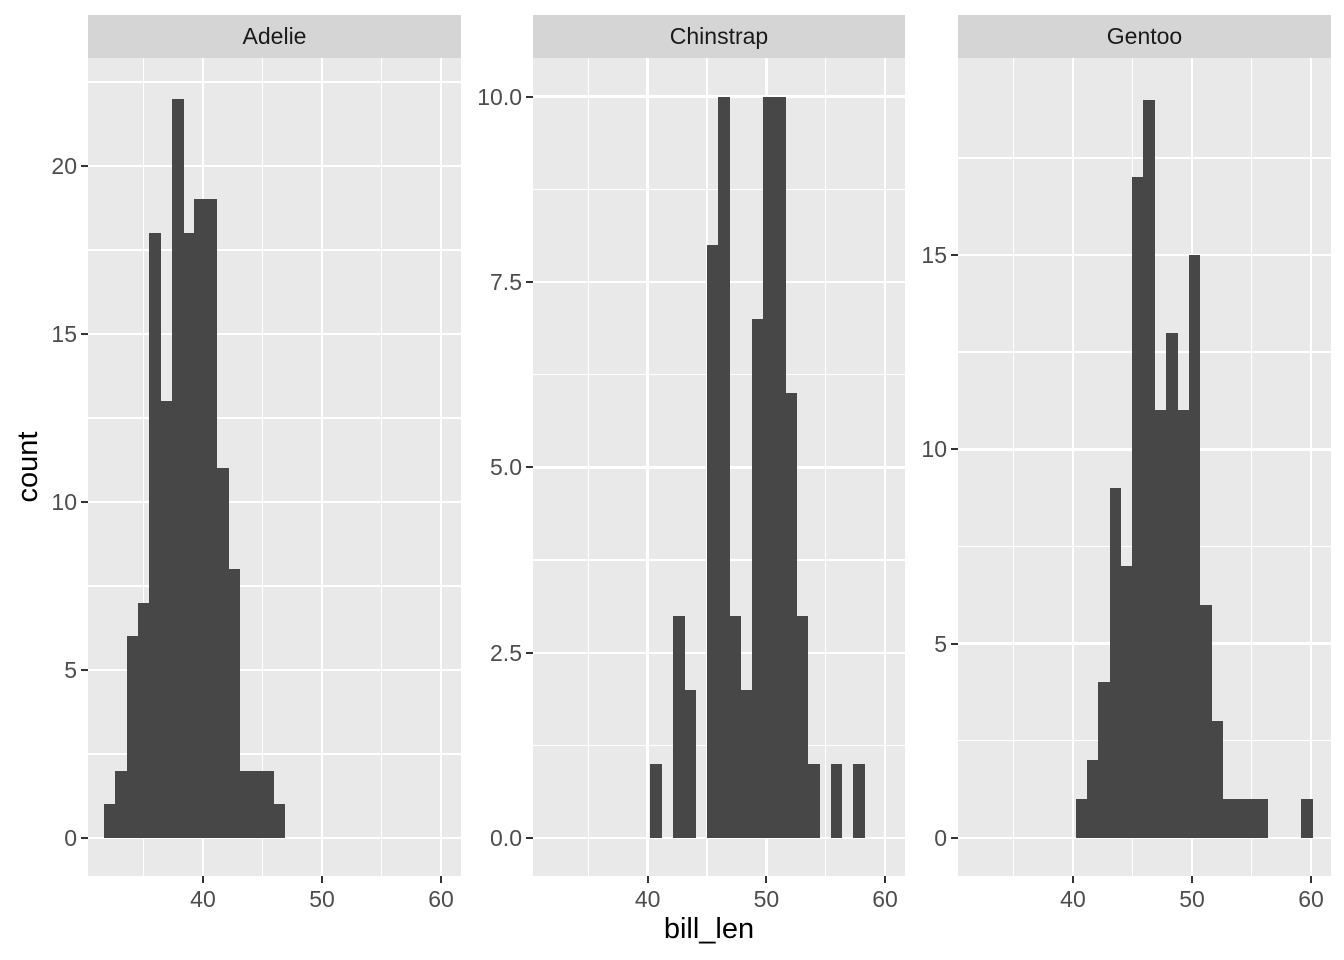 This screenshot has width=1344, height=960. What do you see at coordinates (506, 467) in the screenshot?
I see `y-tick-label: 5.0` at bounding box center [506, 467].